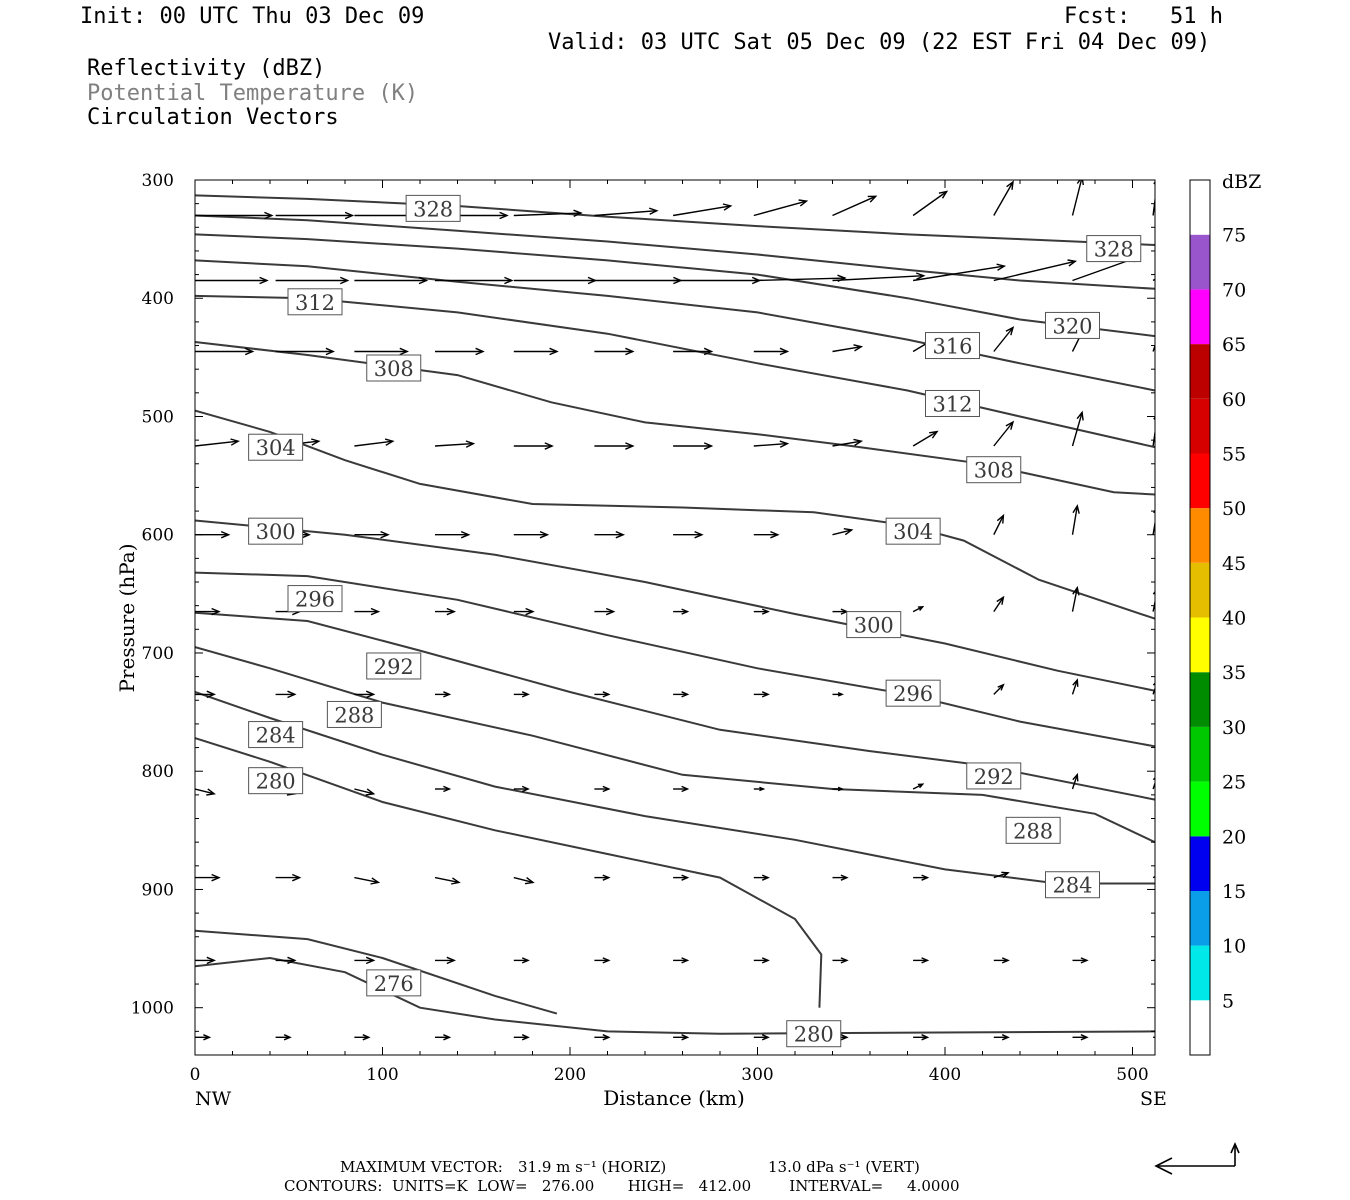 Image resolution: width=1350 pixels, height=1200 pixels. What do you see at coordinates (757, 1075) in the screenshot?
I see `x-tick-label: 300` at bounding box center [757, 1075].